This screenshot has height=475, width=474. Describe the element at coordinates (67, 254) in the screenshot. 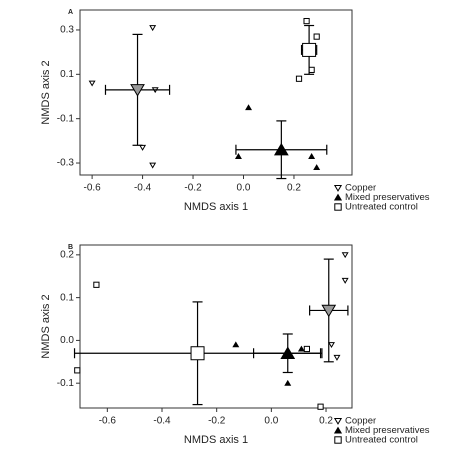

I see `y-tick-label: 0.2` at that location.